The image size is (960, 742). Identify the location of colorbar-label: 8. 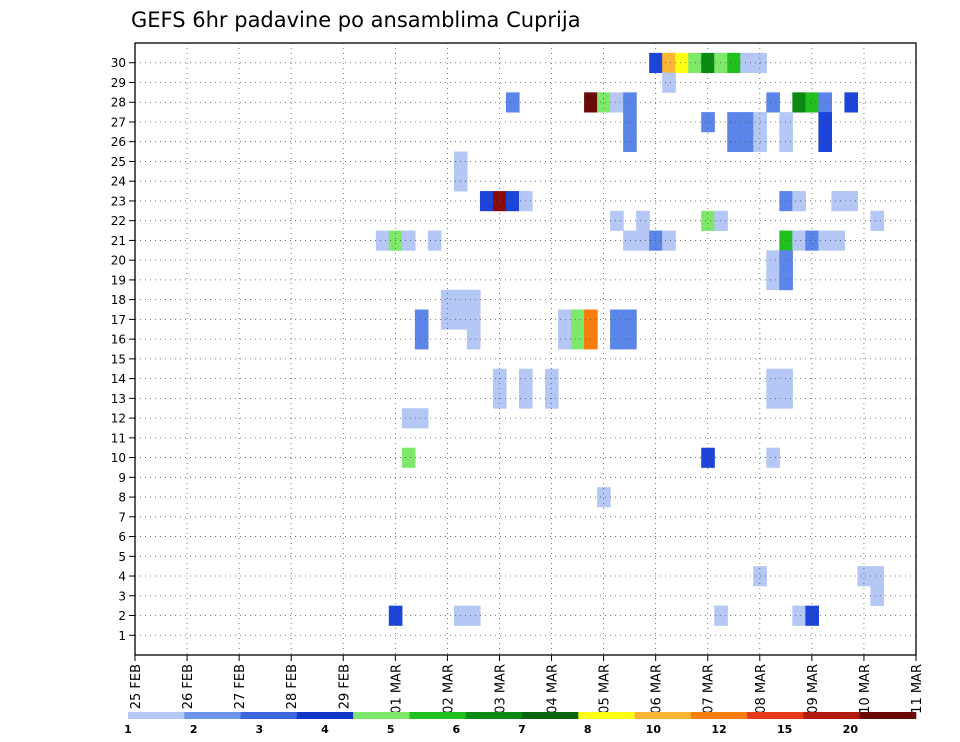
(588, 729).